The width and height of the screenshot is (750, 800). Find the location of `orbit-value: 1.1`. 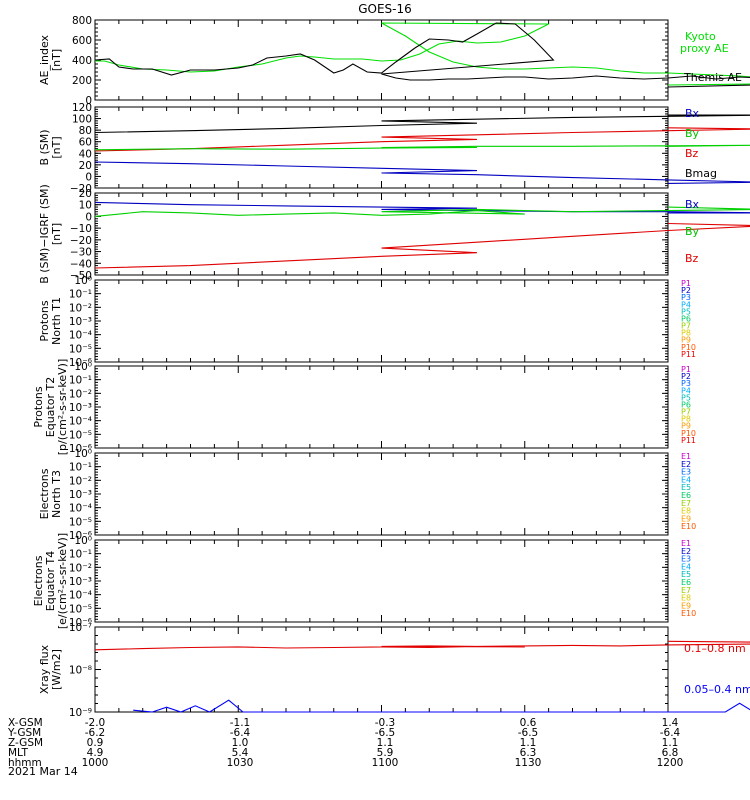

orbit-value: 1.1 is located at coordinates (670, 743).